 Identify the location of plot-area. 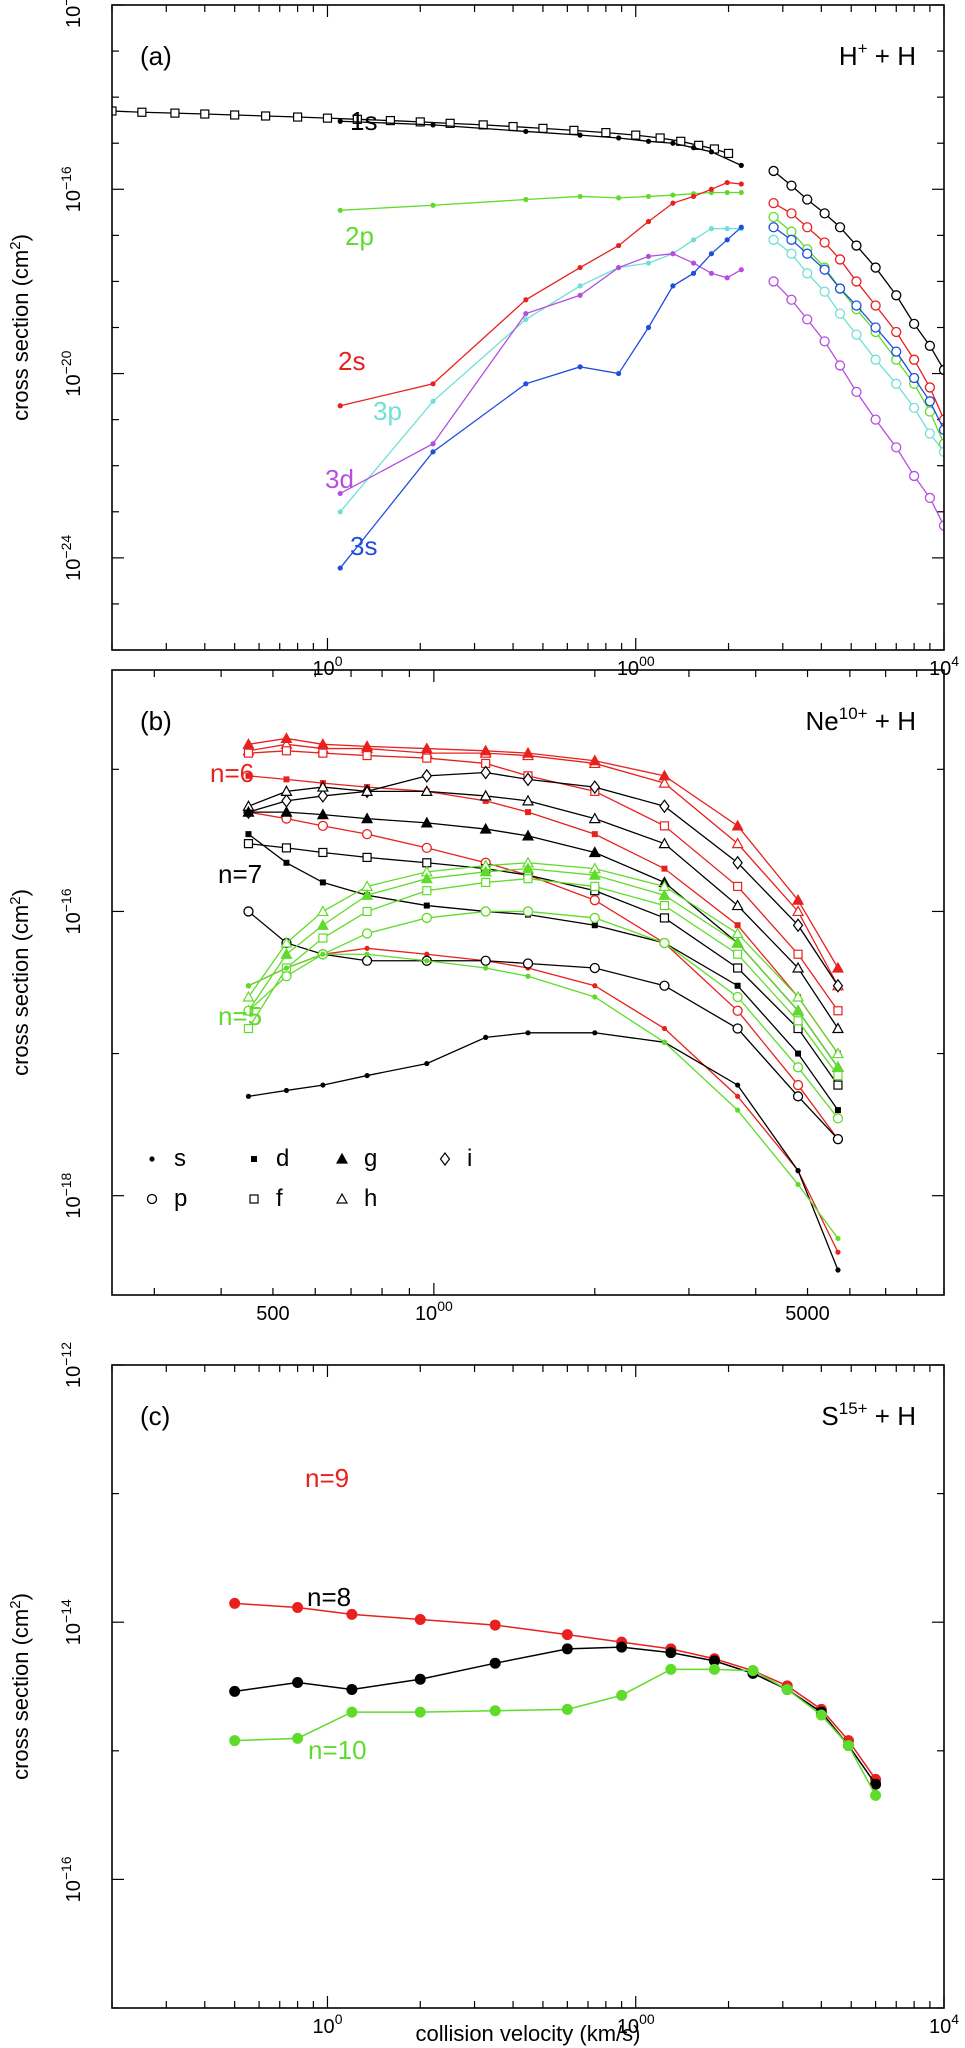
(555, 1699).